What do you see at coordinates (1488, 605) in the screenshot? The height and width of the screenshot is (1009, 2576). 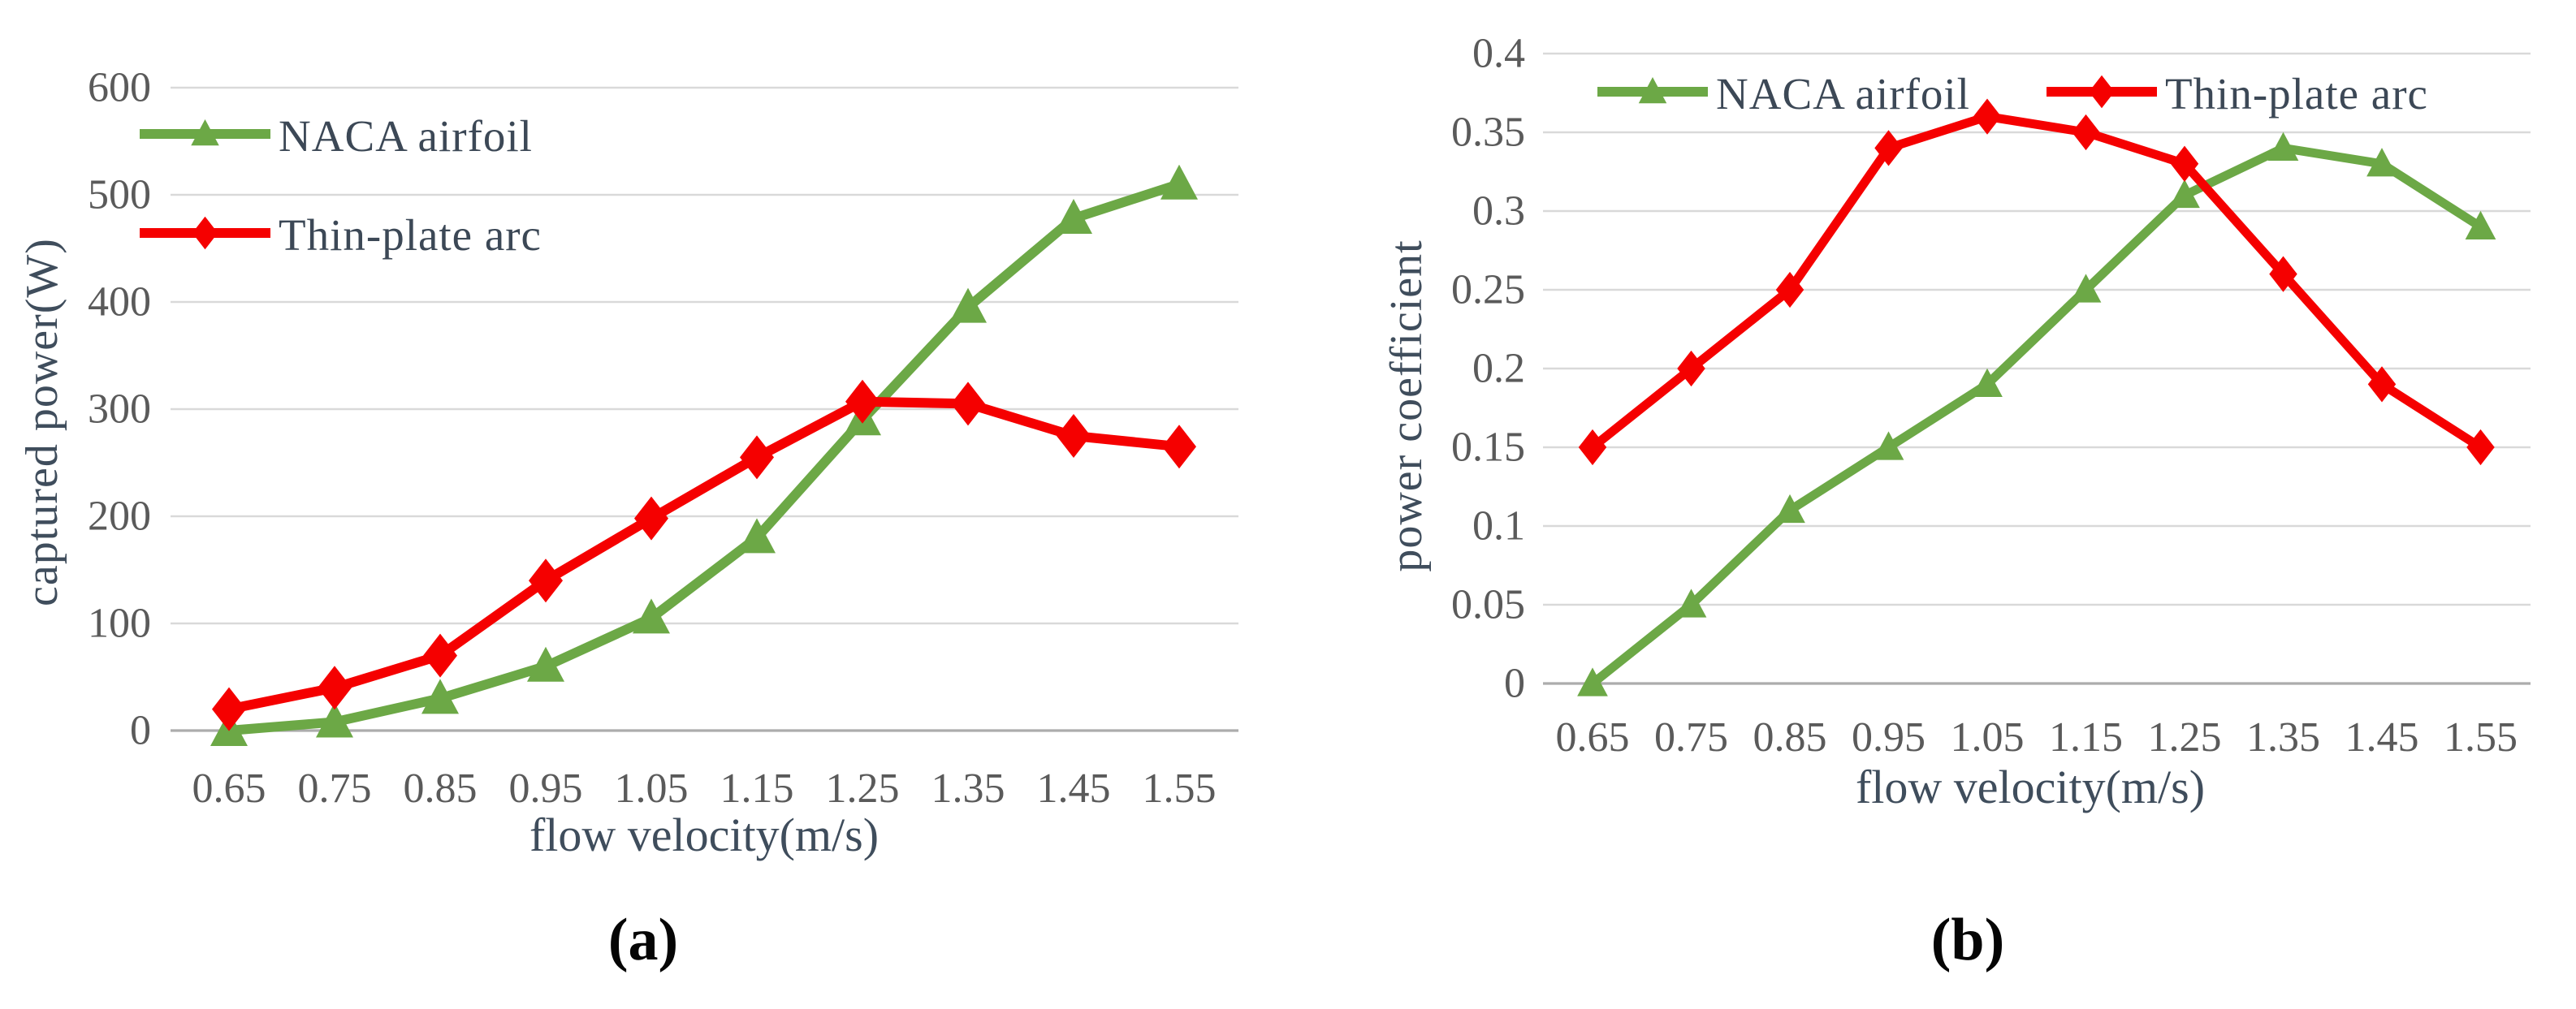 I see `y-tick-label: 0.05` at bounding box center [1488, 605].